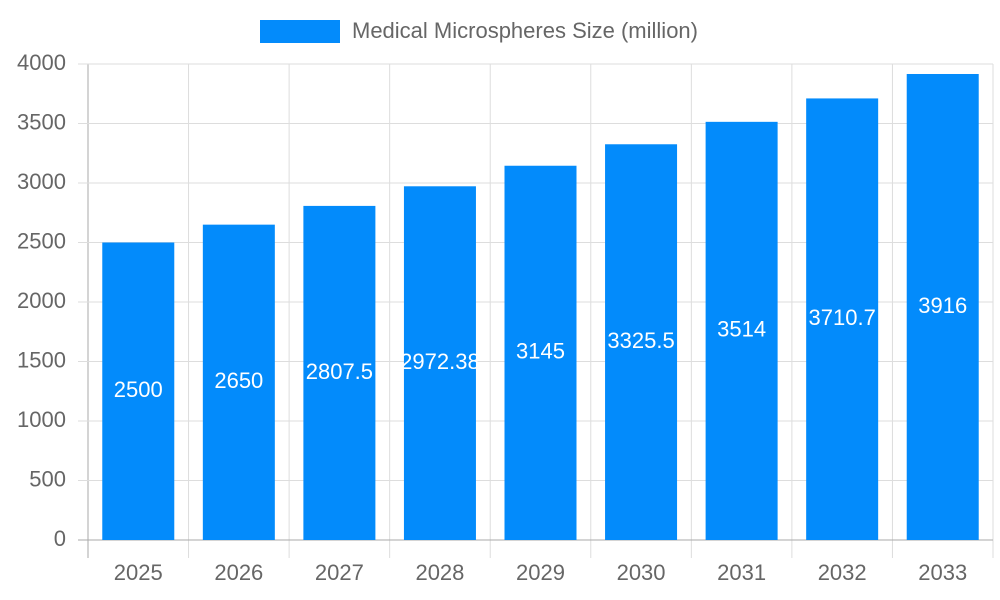 This screenshot has width=1000, height=600. I want to click on data-label: 3710.7, so click(842, 317).